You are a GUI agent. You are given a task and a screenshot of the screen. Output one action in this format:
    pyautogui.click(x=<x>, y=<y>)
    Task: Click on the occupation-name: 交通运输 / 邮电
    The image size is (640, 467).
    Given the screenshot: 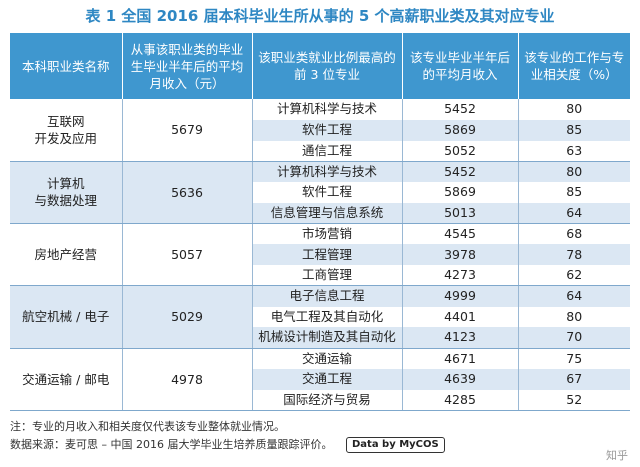 What is the action you would take?
    pyautogui.click(x=66, y=379)
    